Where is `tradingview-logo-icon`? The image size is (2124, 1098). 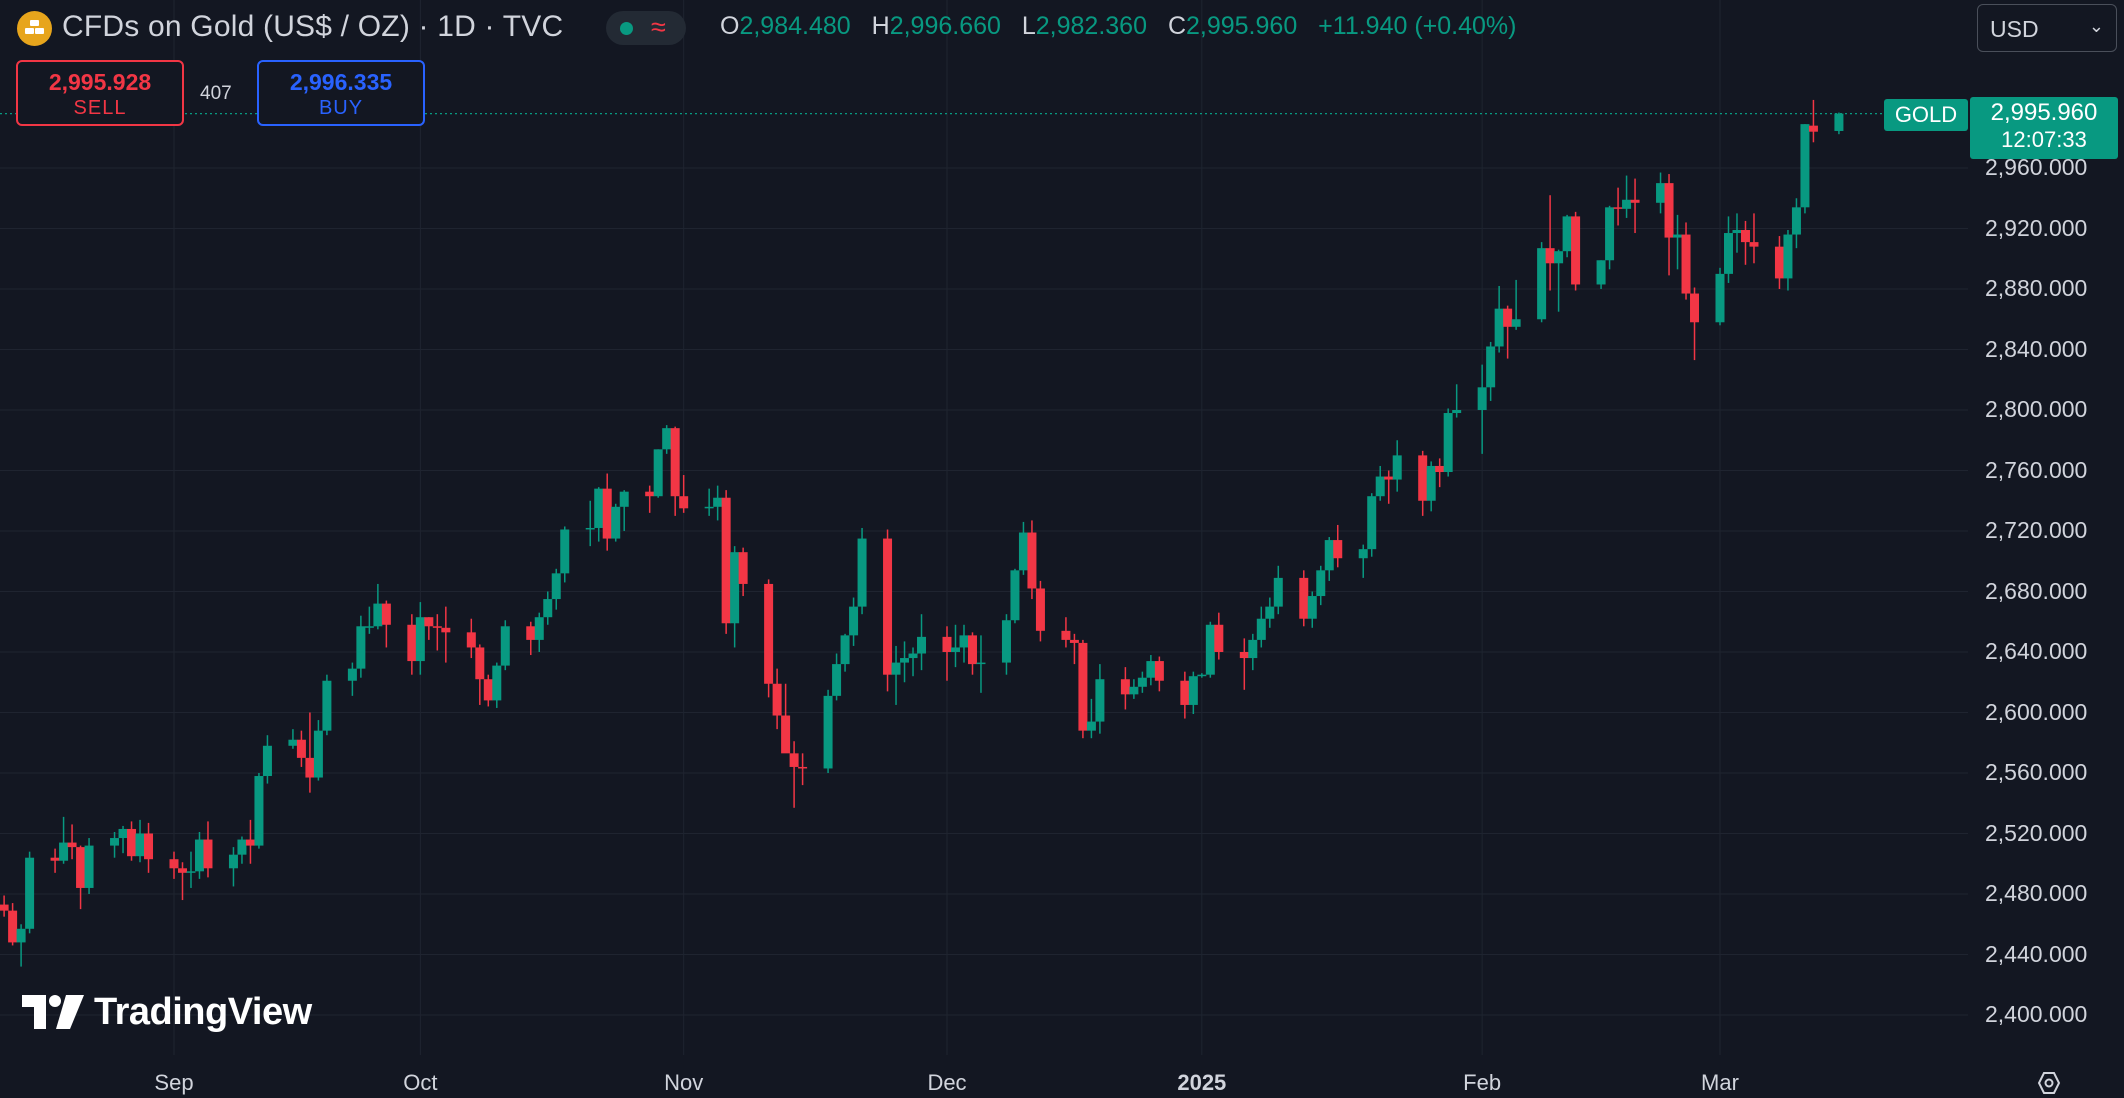
tradingview-logo-icon is located at coordinates (53, 1012).